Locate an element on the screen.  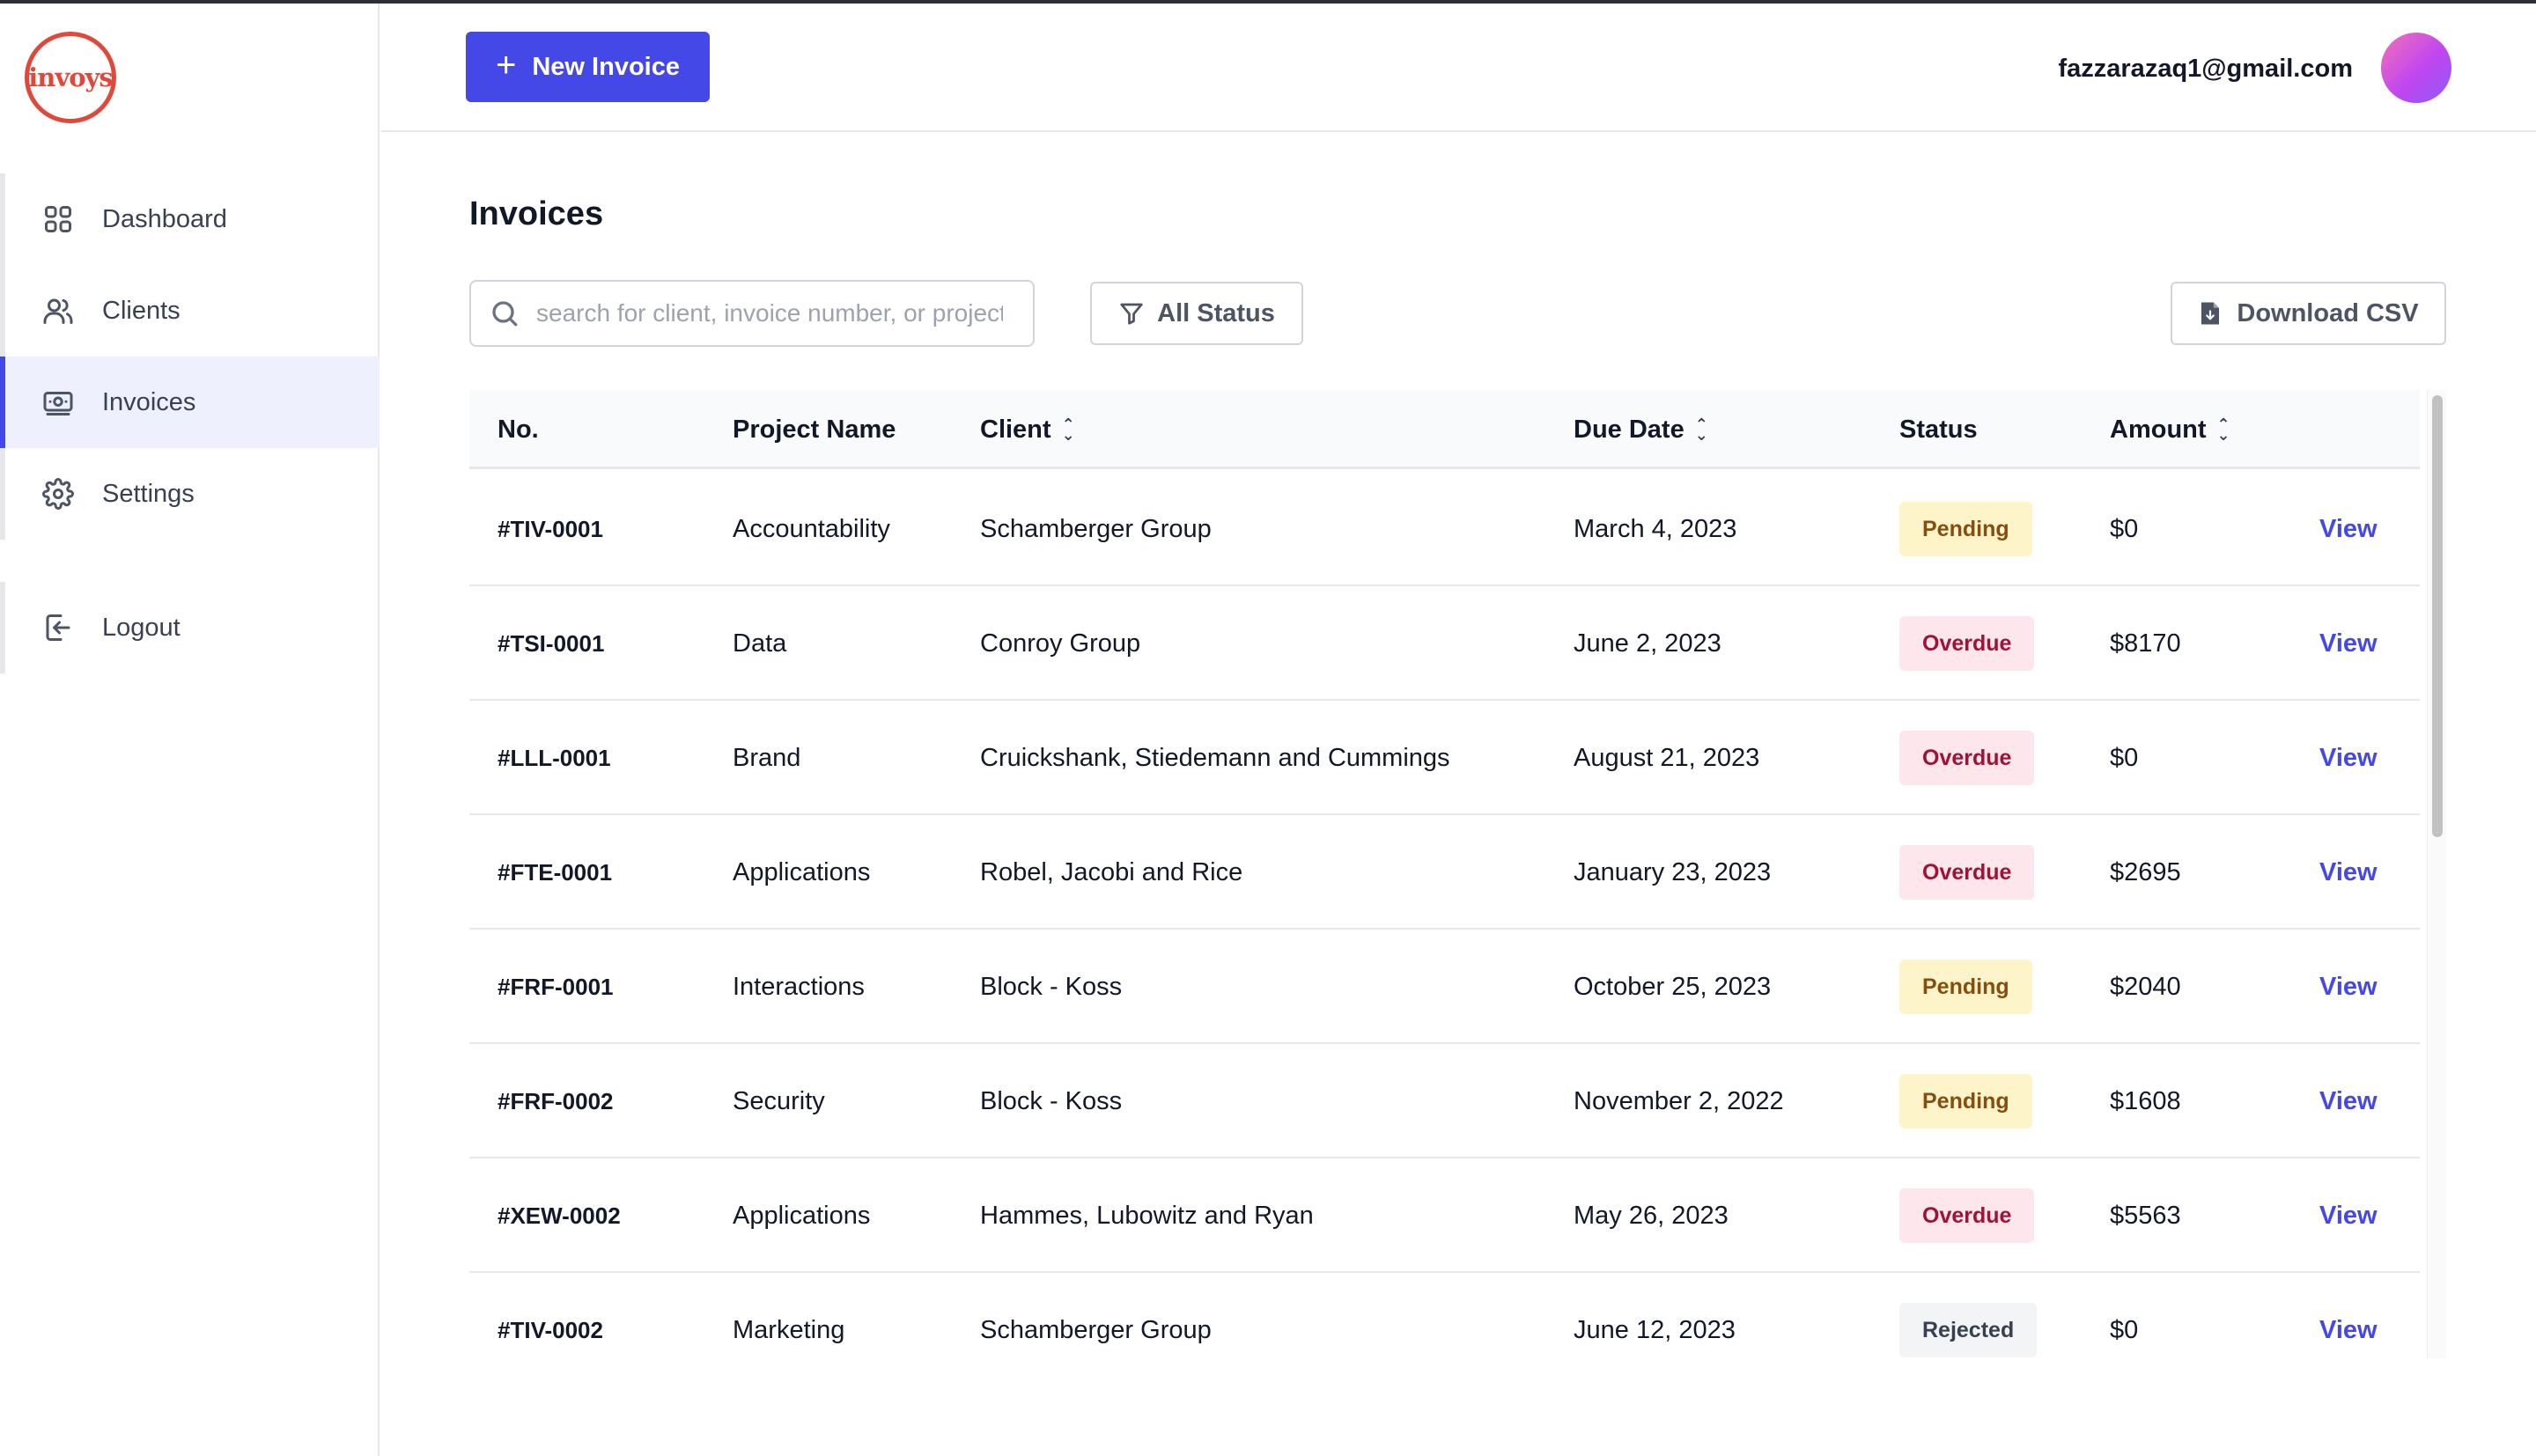
sidebar-item-clients: Clients is located at coordinates (190, 311).